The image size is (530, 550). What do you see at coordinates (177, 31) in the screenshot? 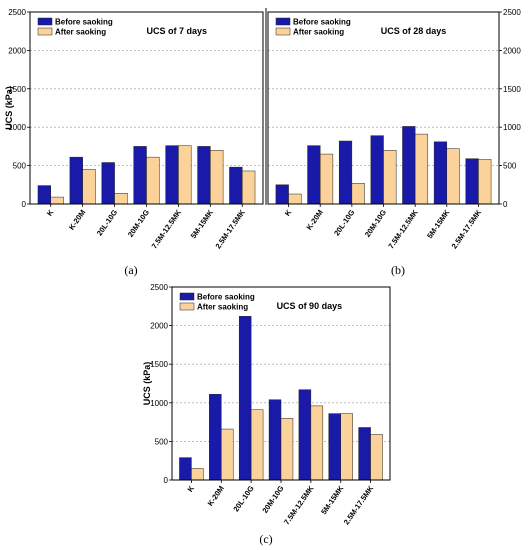
I see `chart-title: UCS of 7 days` at bounding box center [177, 31].